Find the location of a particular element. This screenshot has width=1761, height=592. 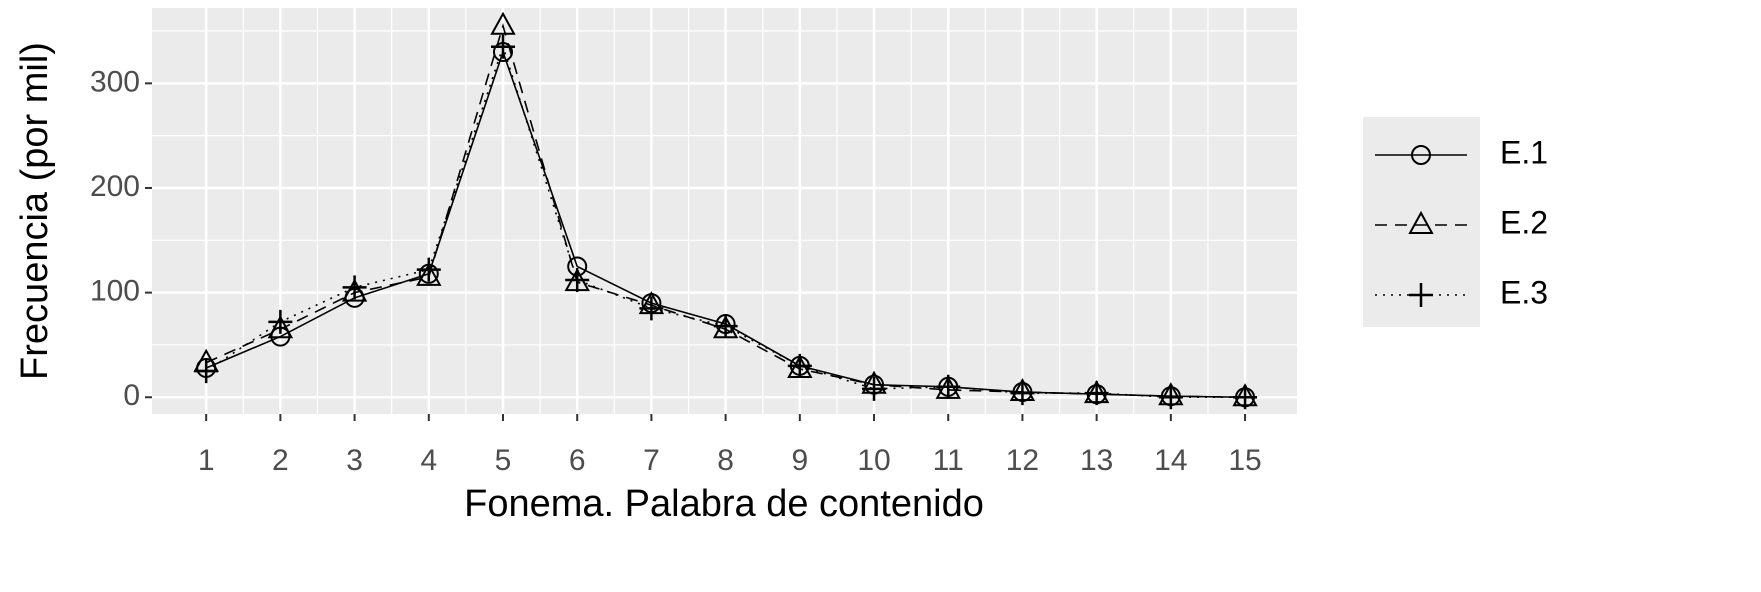

x-tick-label: 11 is located at coordinates (948, 460).